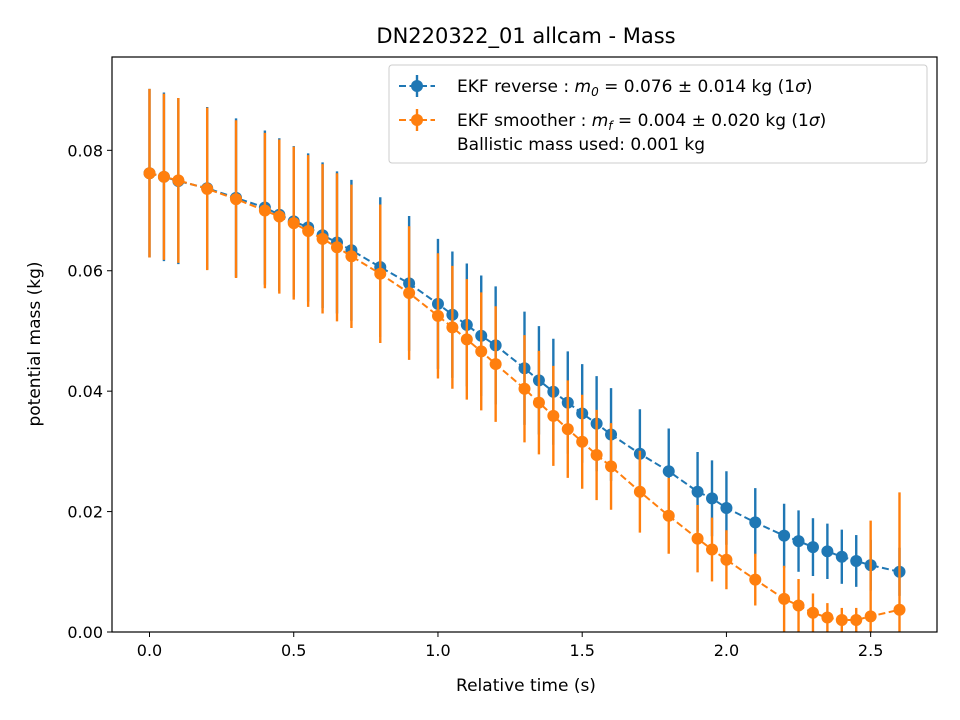  Describe the element at coordinates (611, 126) in the screenshot. I see `legend-subscript: f` at that location.